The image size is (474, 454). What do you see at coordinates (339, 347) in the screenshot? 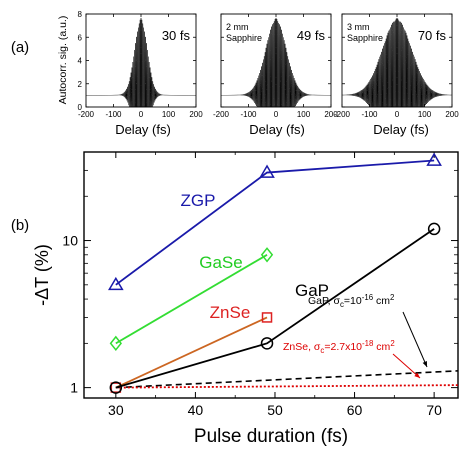
I see `fit-annotation-znse: ZnSe, σc=2.7x10-18 cm2` at bounding box center [339, 347].